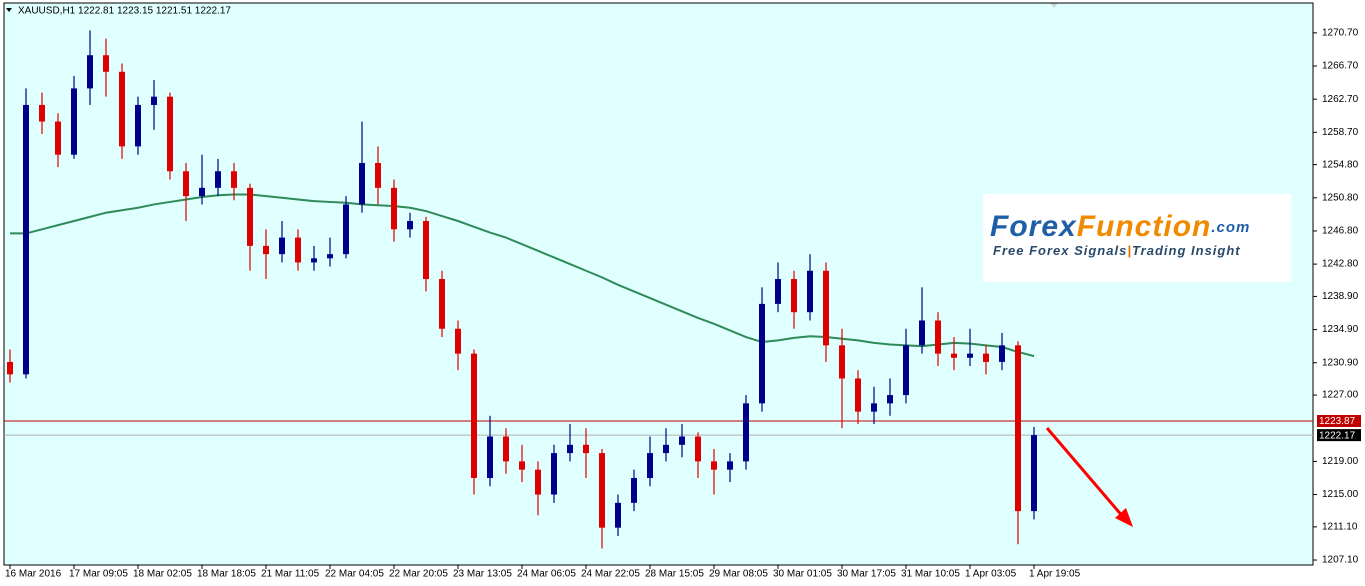  I want to click on y-tick-label: 1215.00, so click(1340, 494).